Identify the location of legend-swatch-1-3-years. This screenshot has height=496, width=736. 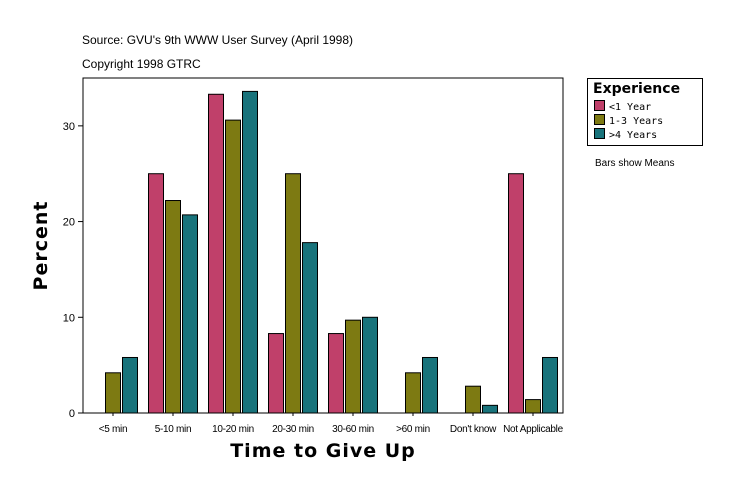
(599, 119).